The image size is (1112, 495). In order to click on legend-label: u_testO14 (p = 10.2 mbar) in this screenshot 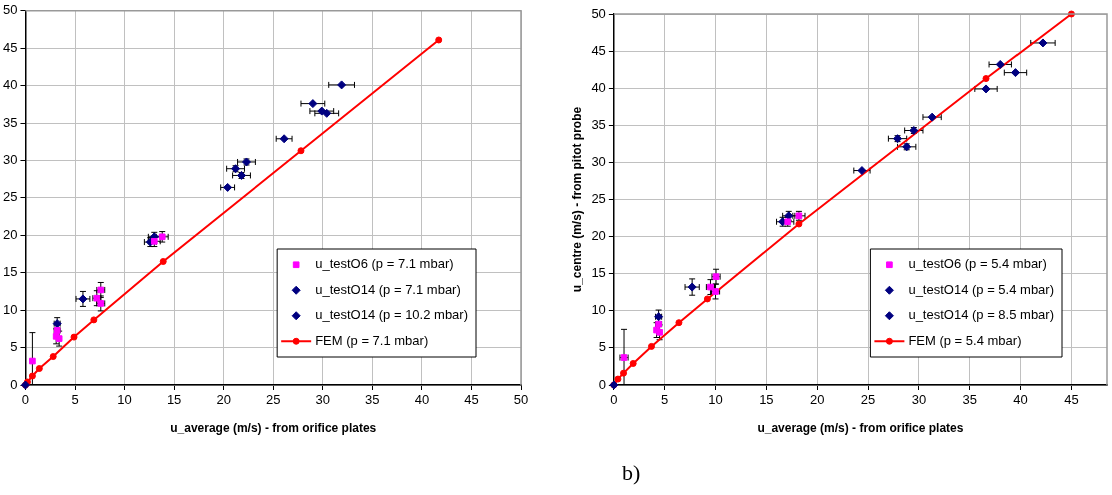, I will do `click(392, 315)`.